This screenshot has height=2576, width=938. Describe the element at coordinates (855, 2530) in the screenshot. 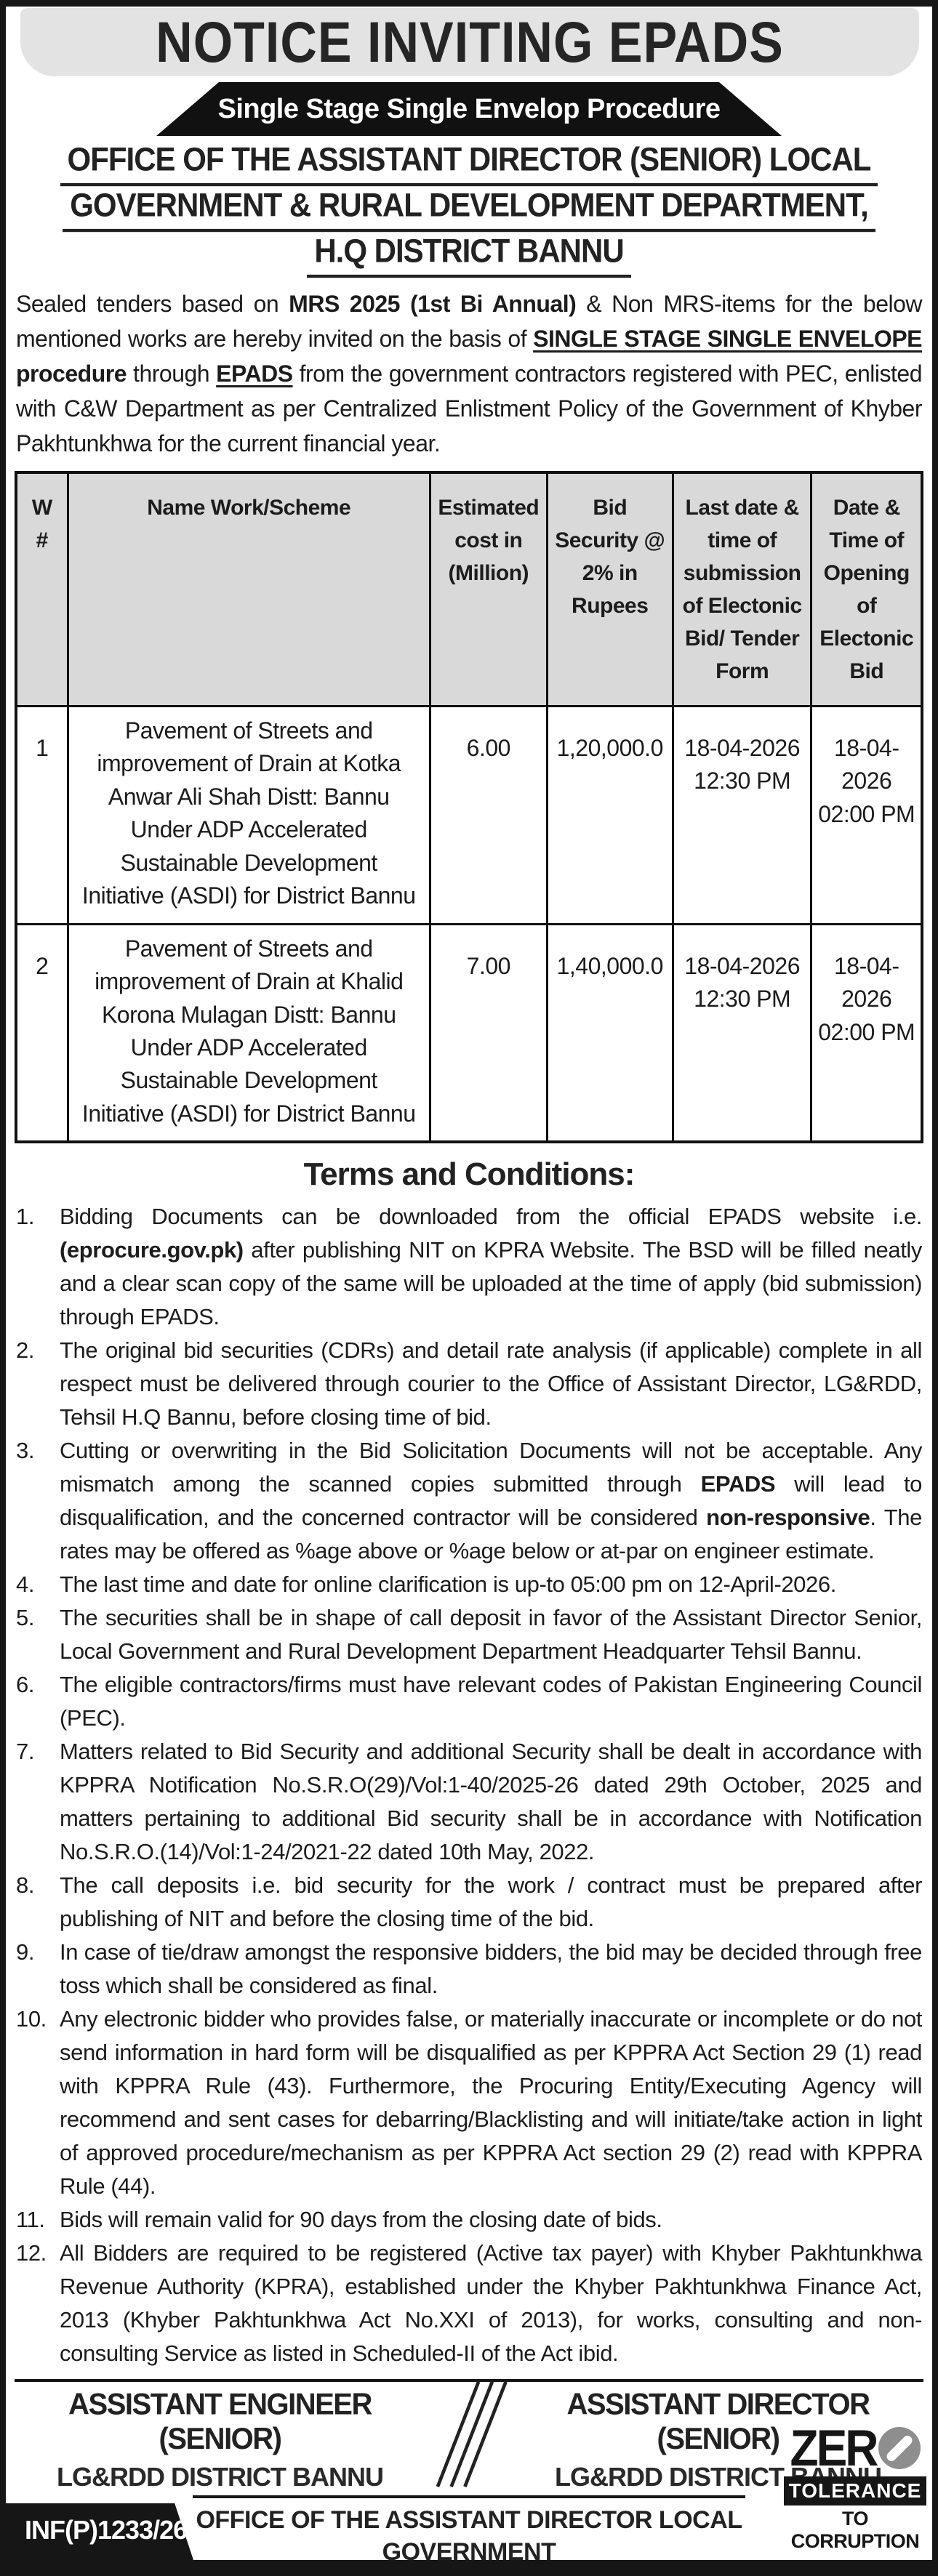

I see `zero-corruption-text: TO CORRUPTION` at that location.